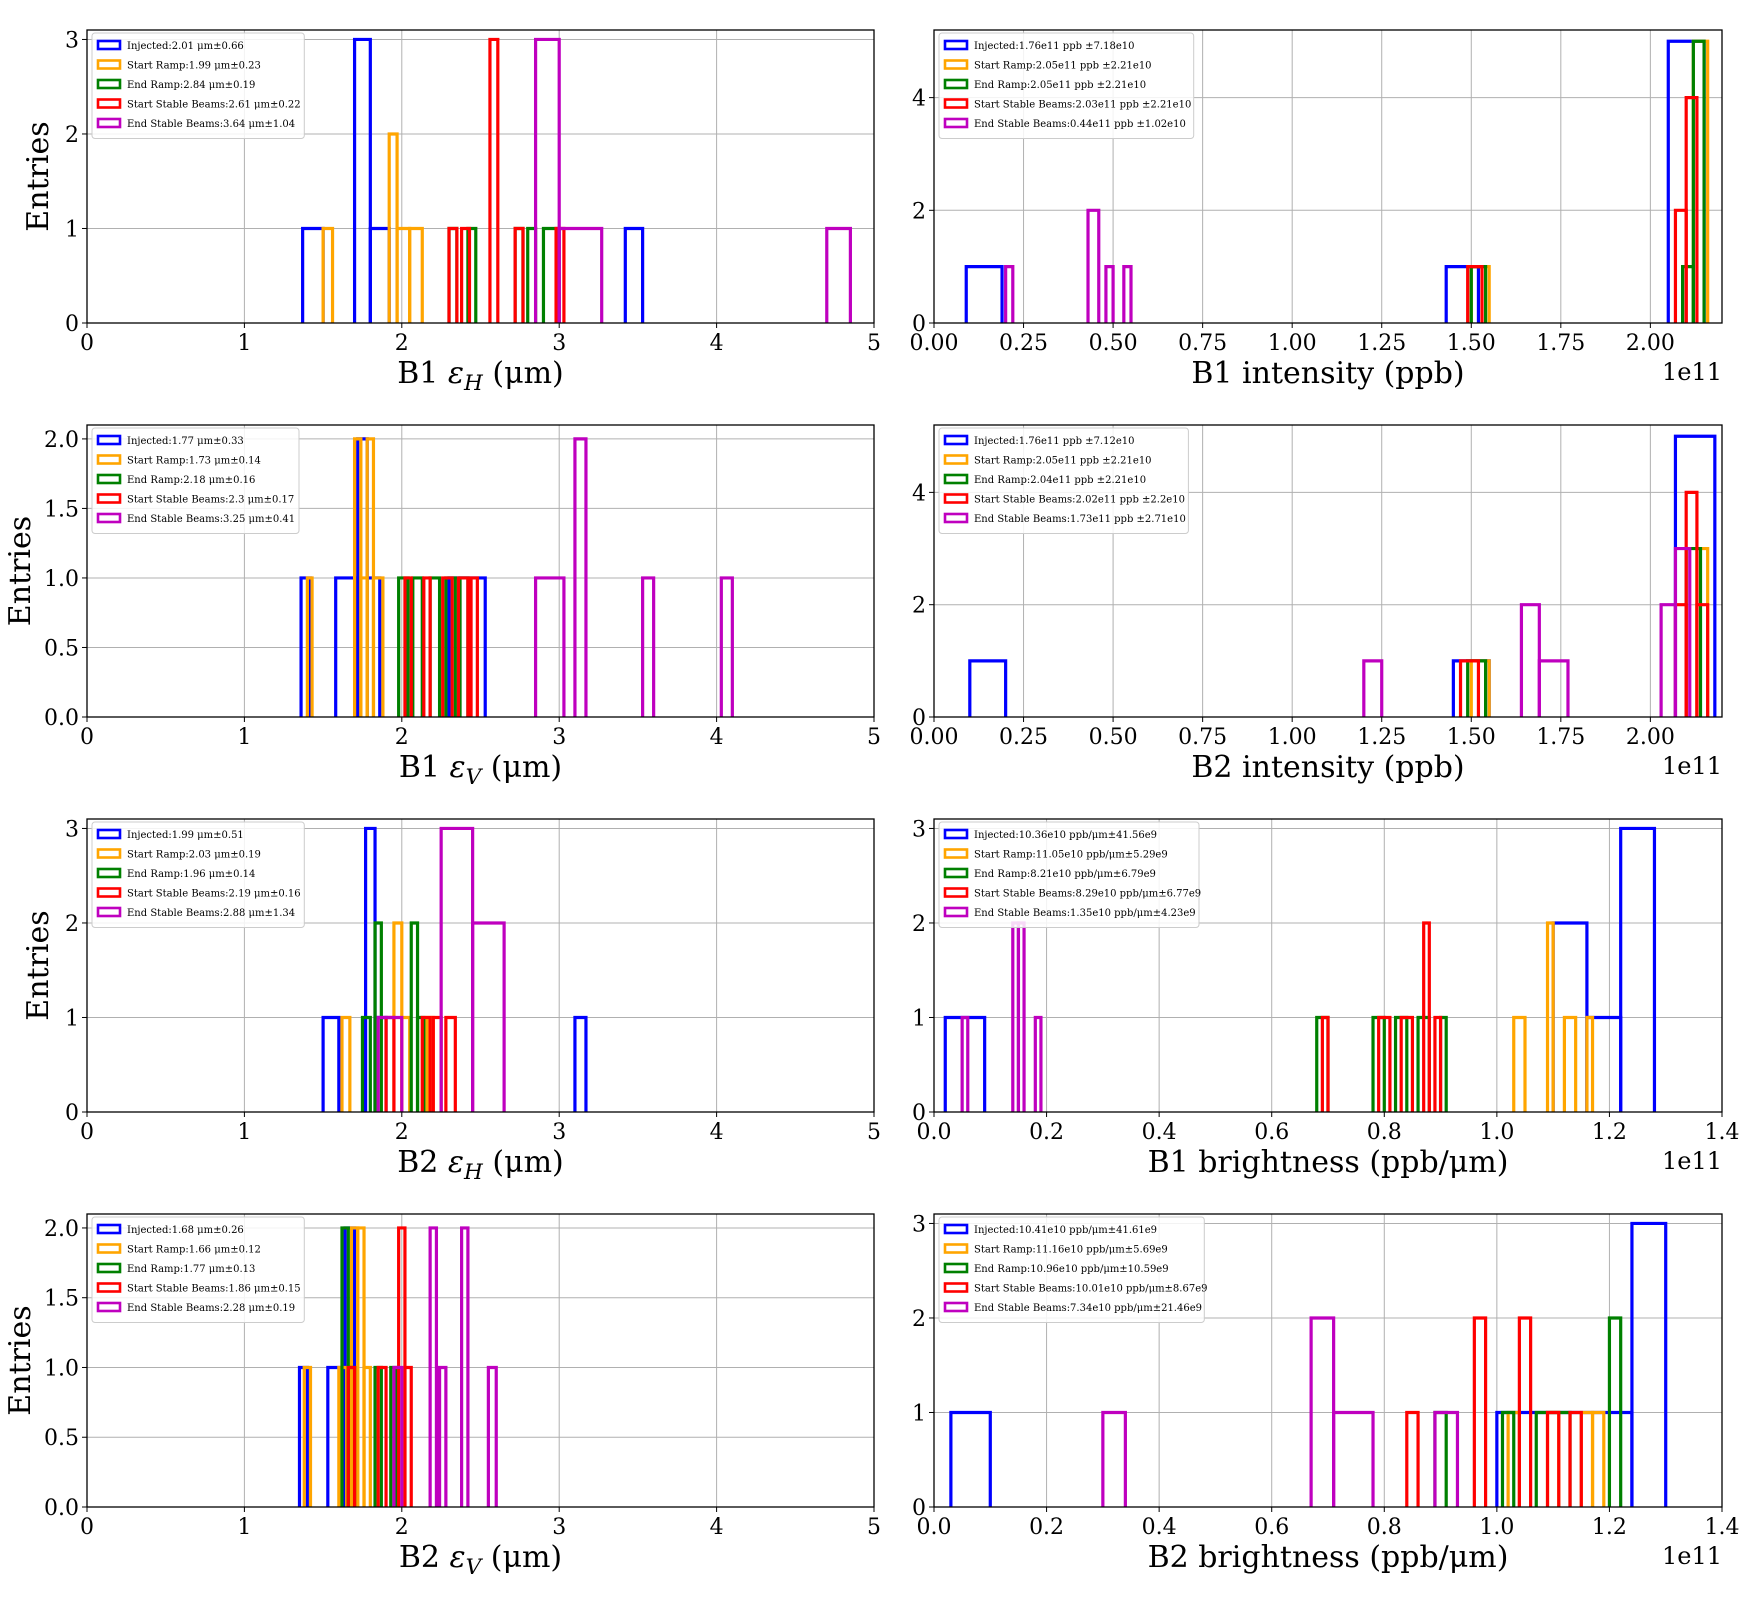 The image size is (1760, 1600). Describe the element at coordinates (1071, 855) in the screenshot. I see `legend-entry: Start Ramp:11.05e10 ppb/μm±5.29e9` at that location.